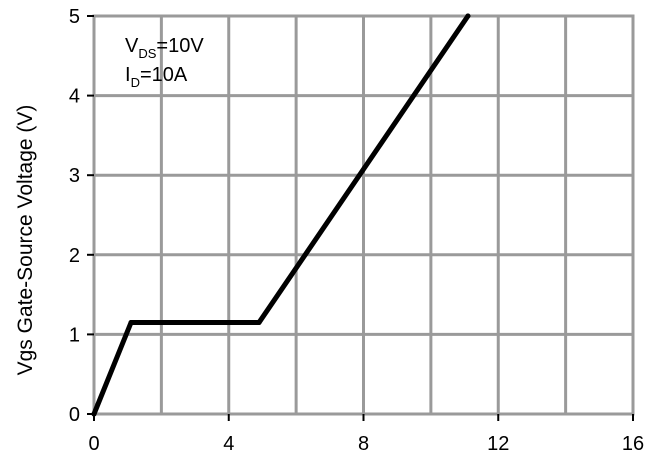 The image size is (649, 461). Describe the element at coordinates (74, 335) in the screenshot. I see `y-tick-label: 1` at that location.